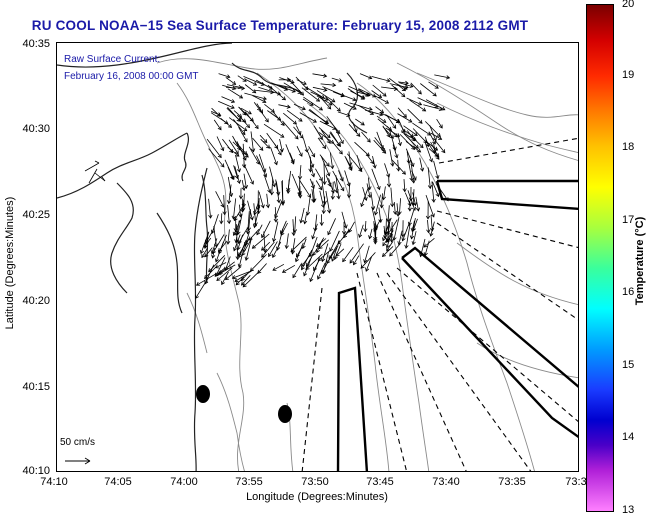  Describe the element at coordinates (285, 414) in the screenshot. I see `buoy-marker` at that location.